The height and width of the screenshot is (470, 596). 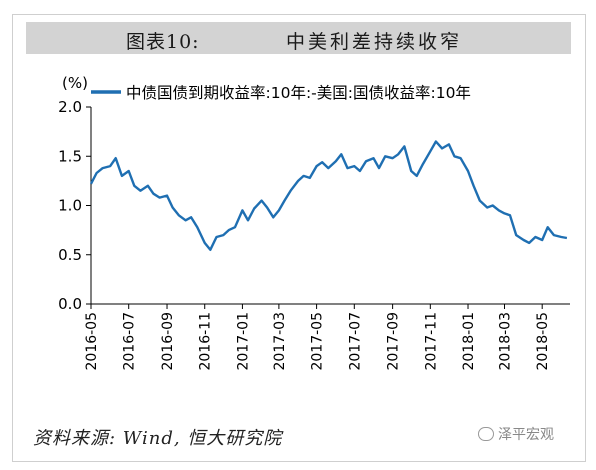 What do you see at coordinates (163, 42) in the screenshot?
I see `figure-label: 图表10:` at bounding box center [163, 42].